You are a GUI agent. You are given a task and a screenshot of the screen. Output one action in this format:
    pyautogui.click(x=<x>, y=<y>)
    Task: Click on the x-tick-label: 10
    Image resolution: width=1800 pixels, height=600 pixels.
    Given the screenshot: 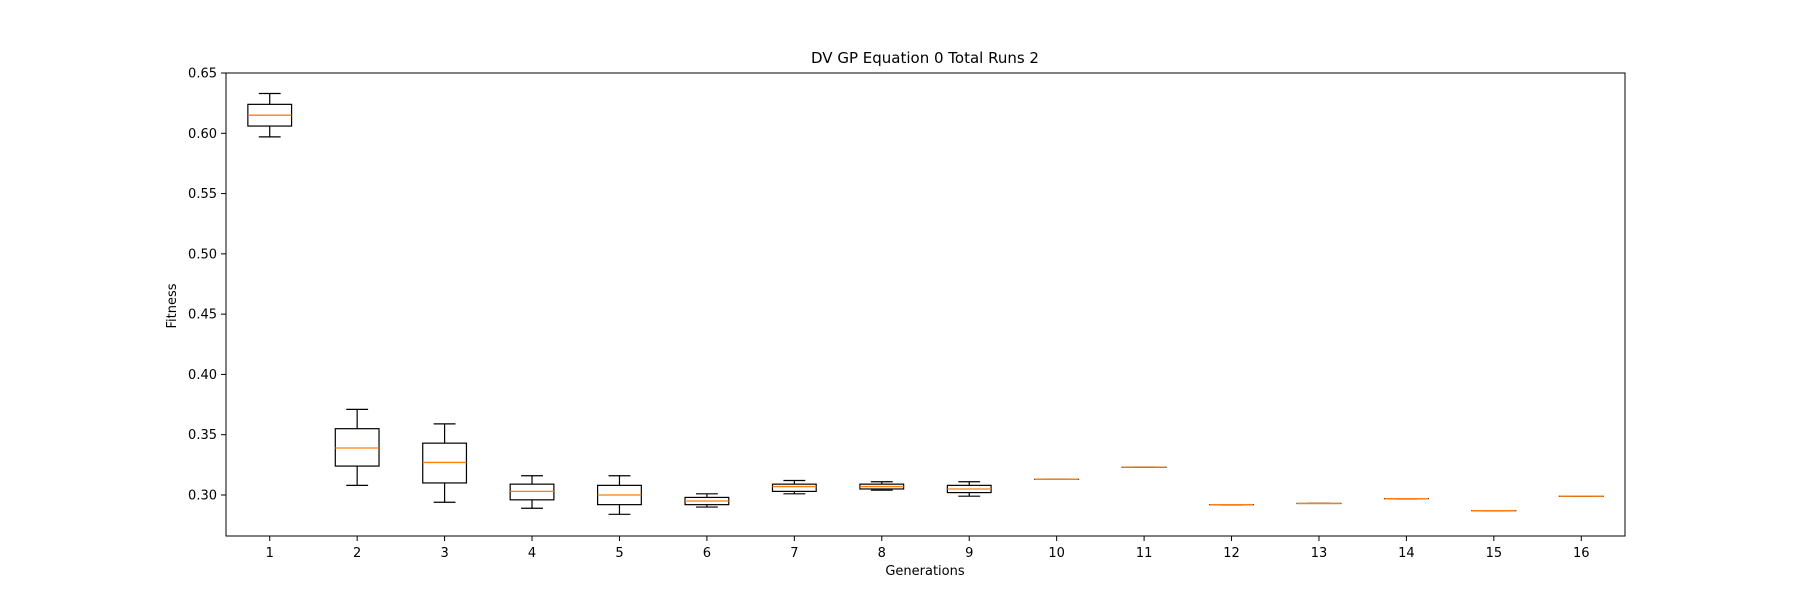 What is the action you would take?
    pyautogui.click(x=1056, y=553)
    